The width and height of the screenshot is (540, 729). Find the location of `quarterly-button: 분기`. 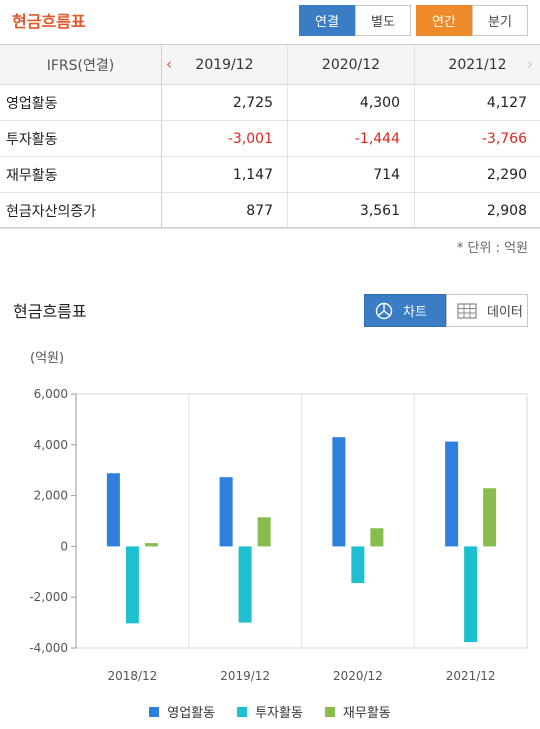

quarterly-button: 분기 is located at coordinates (500, 20).